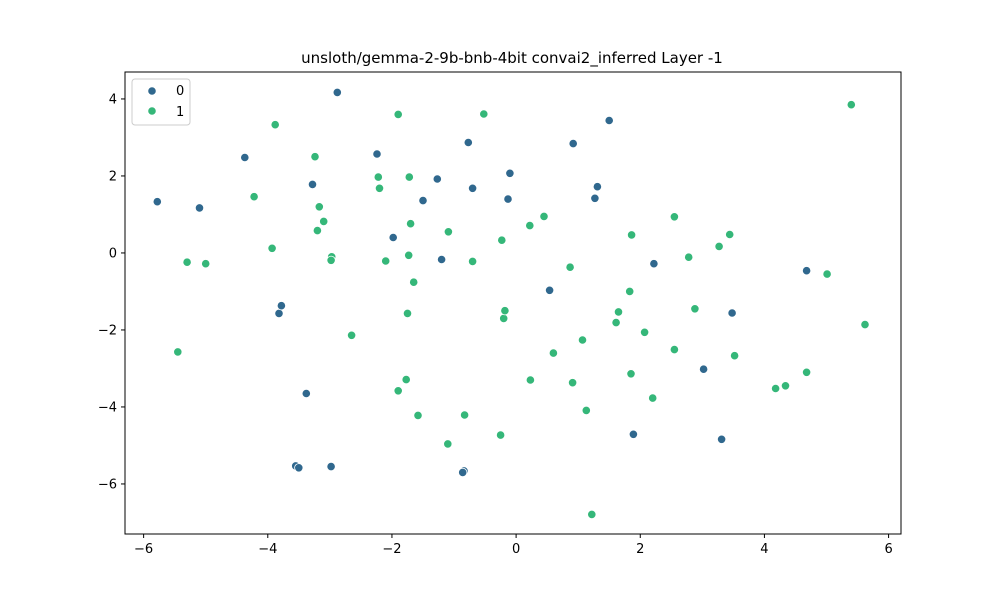 This screenshot has height=600, width=1000. Describe the element at coordinates (107, 330) in the screenshot. I see `y-tick-label: −2` at that location.